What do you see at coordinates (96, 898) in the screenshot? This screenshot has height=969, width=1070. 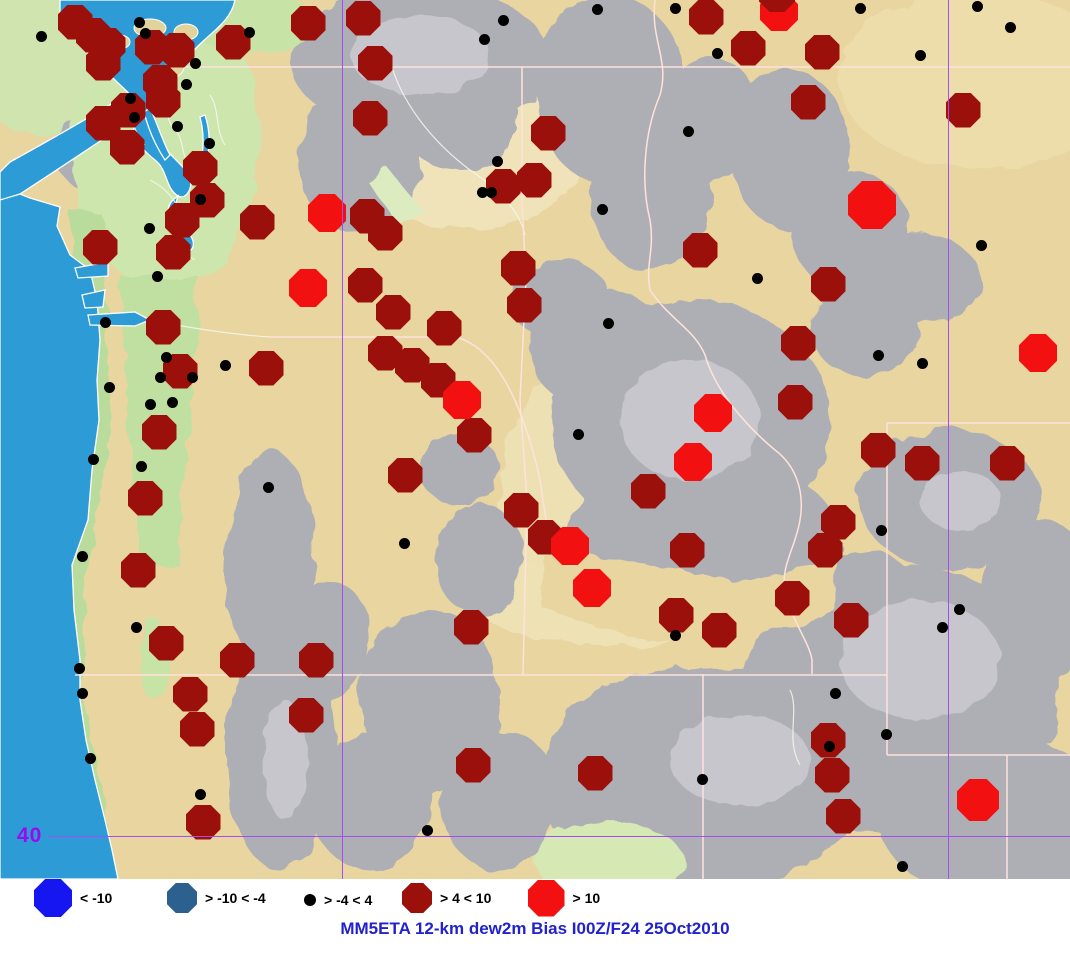 I see `legend-label: < -10` at bounding box center [96, 898].